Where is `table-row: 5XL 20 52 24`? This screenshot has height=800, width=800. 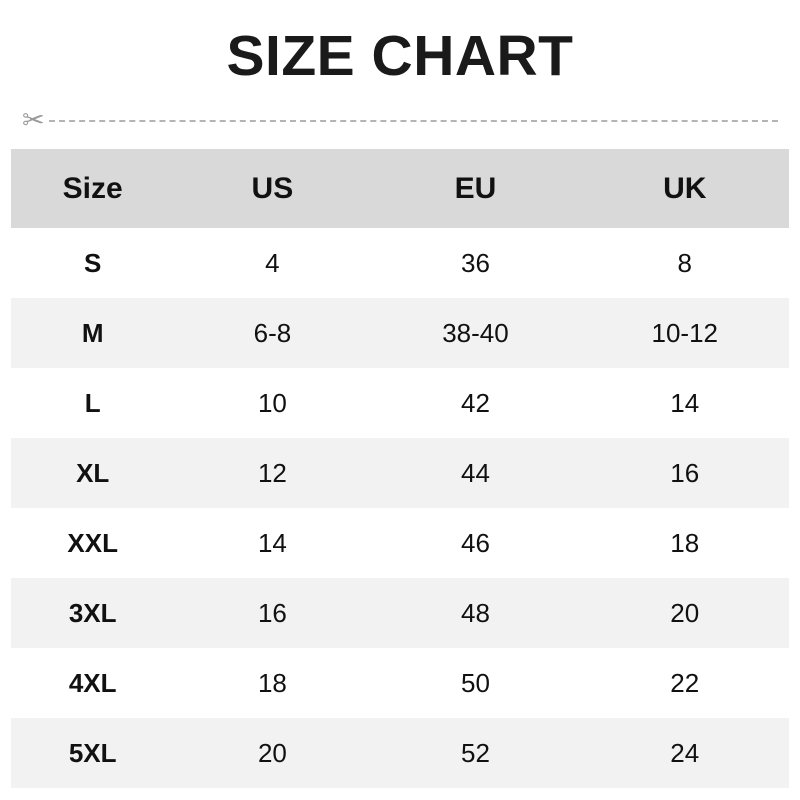
table-row: 5XL 20 52 24 is located at coordinates (400, 753).